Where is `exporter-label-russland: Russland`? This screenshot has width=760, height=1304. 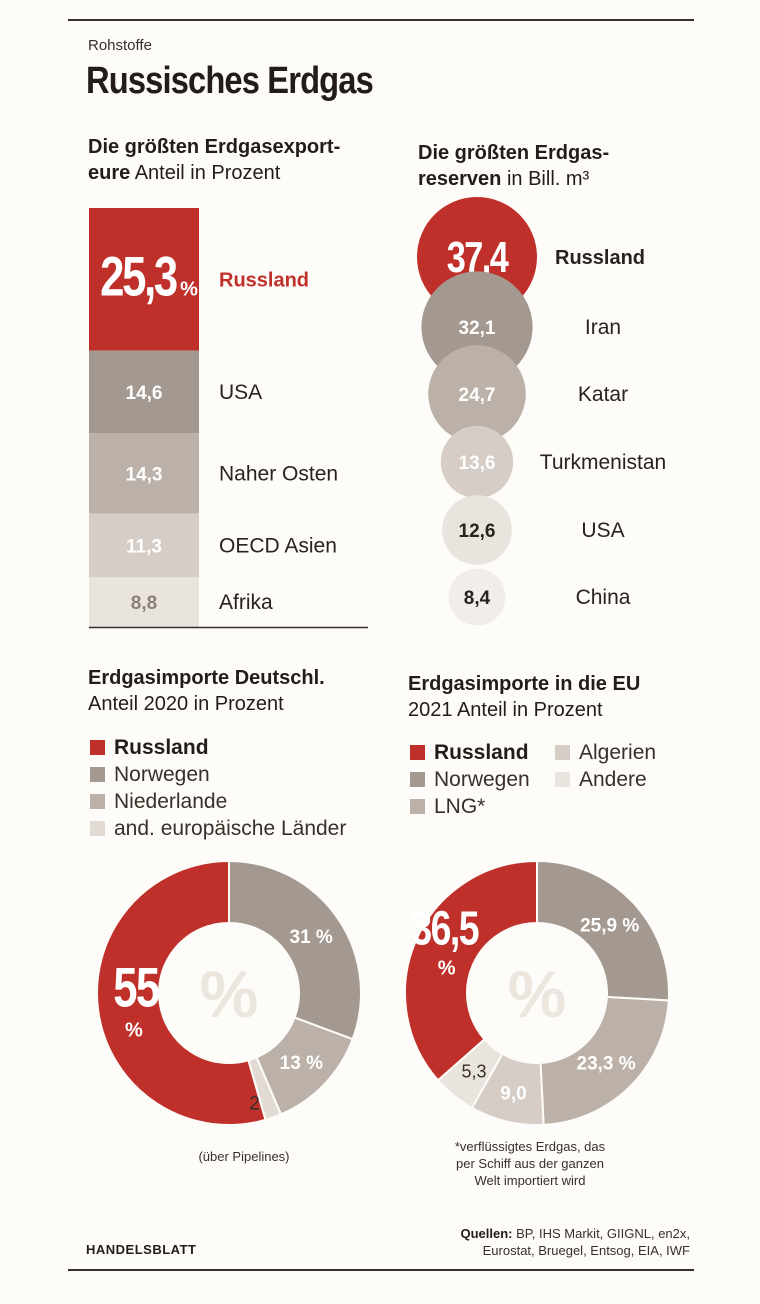 exporter-label-russland: Russland is located at coordinates (264, 280).